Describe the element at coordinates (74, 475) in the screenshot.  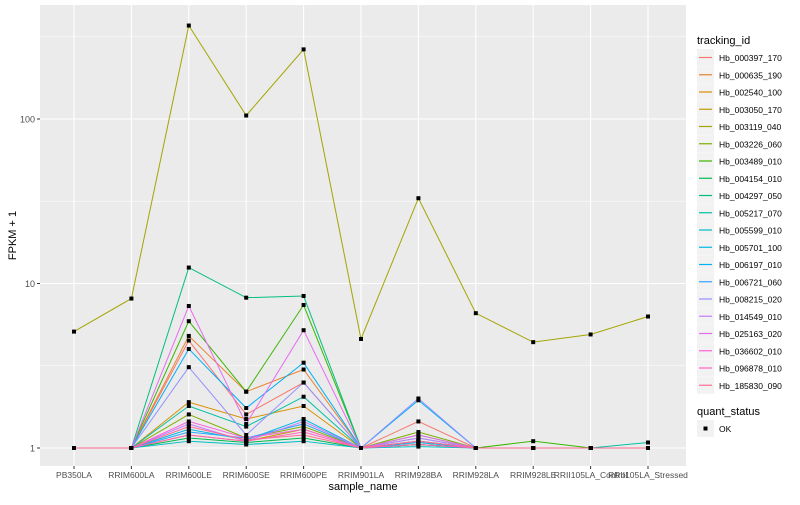
I see `x-tick-label: PB350LA` at that location.